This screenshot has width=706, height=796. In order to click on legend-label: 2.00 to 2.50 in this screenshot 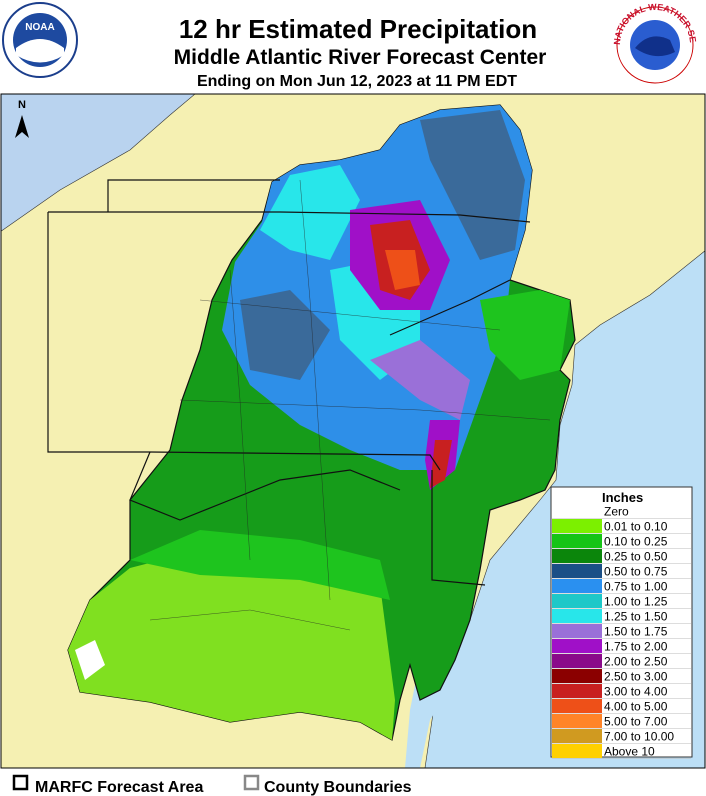, I will do `click(636, 662)`.